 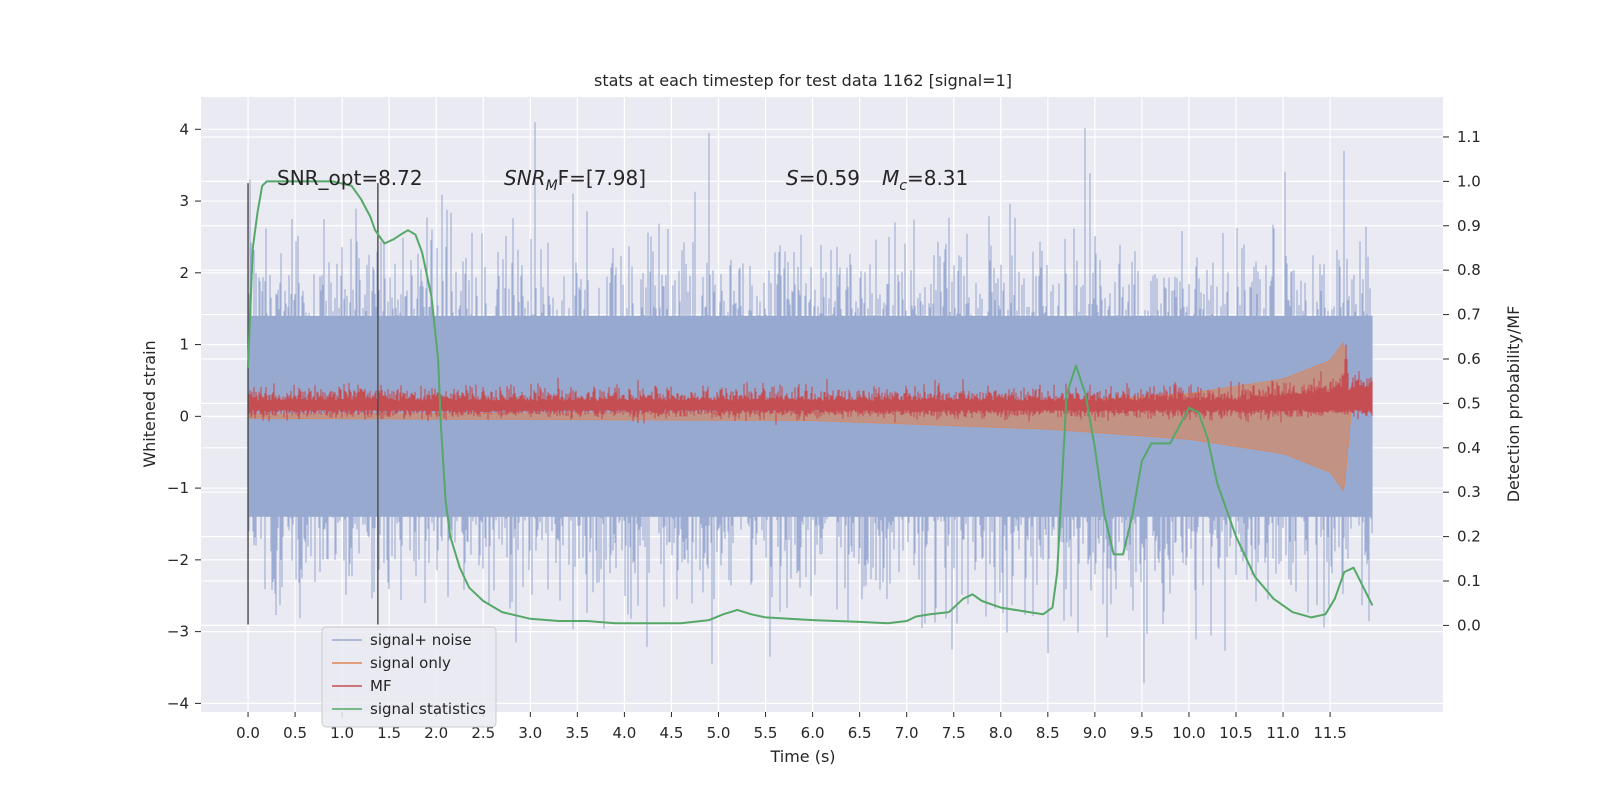 I want to click on x-tick-label: 6.5, so click(x=860, y=733).